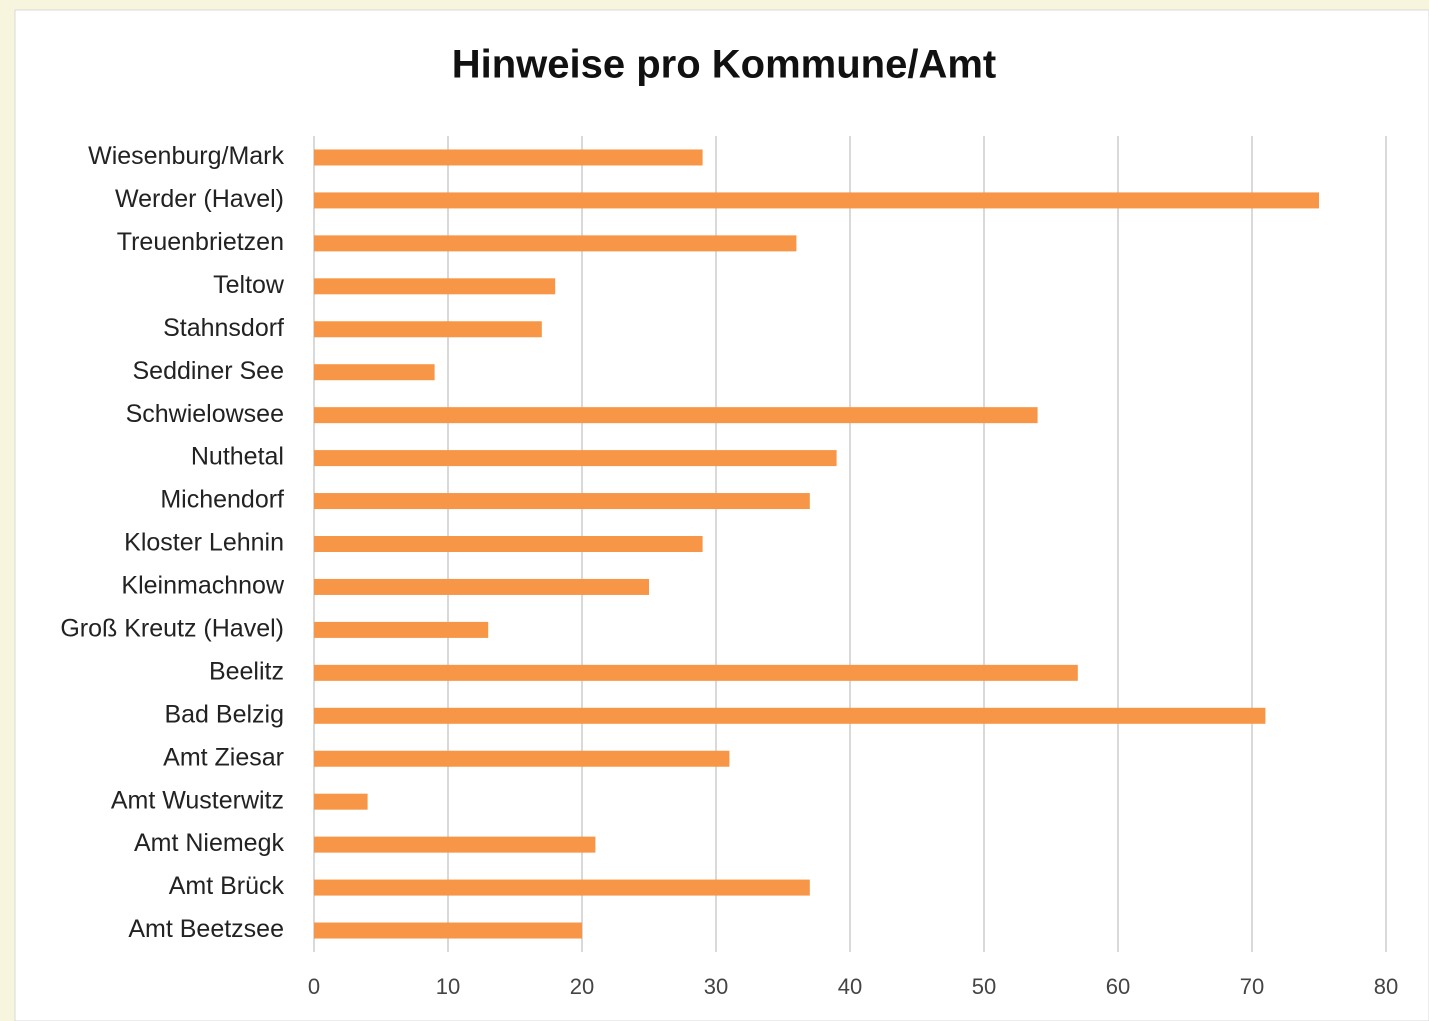 This screenshot has height=1021, width=1429. I want to click on y-tick-label: Amt Brück, so click(227, 886).